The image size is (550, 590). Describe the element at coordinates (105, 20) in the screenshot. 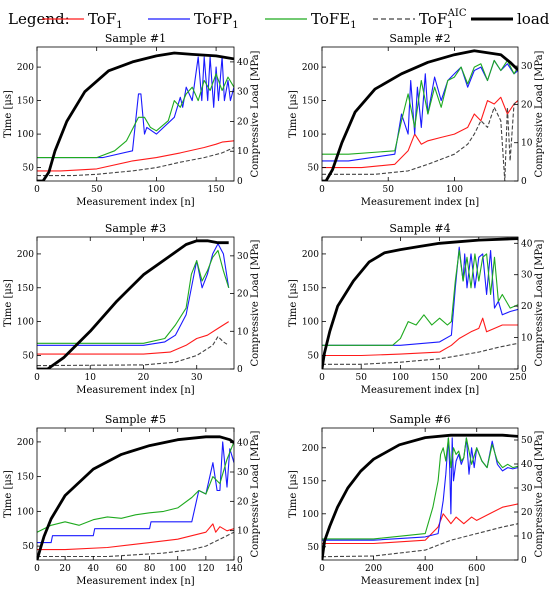

I see `legend-entry-tof: ToF1` at that location.